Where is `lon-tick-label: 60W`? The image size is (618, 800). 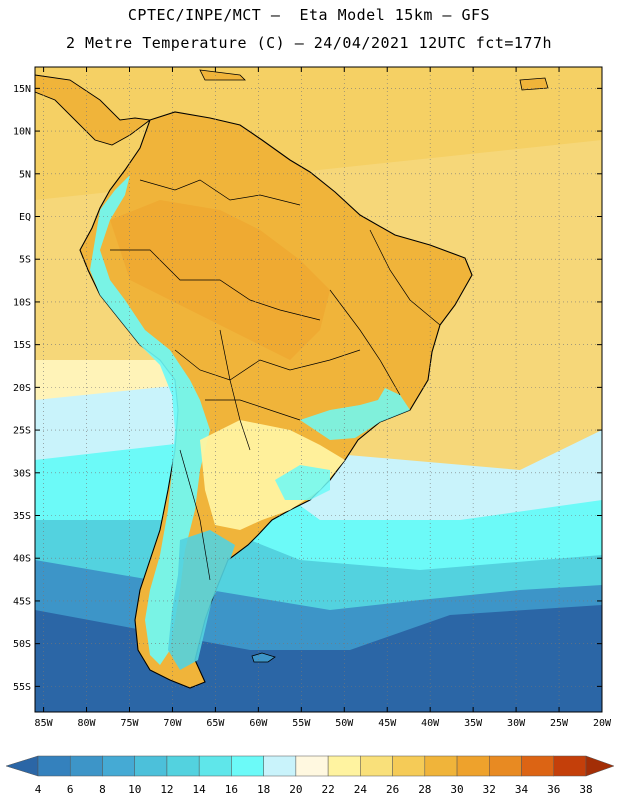
lon-tick-label: 60W is located at coordinates (258, 723).